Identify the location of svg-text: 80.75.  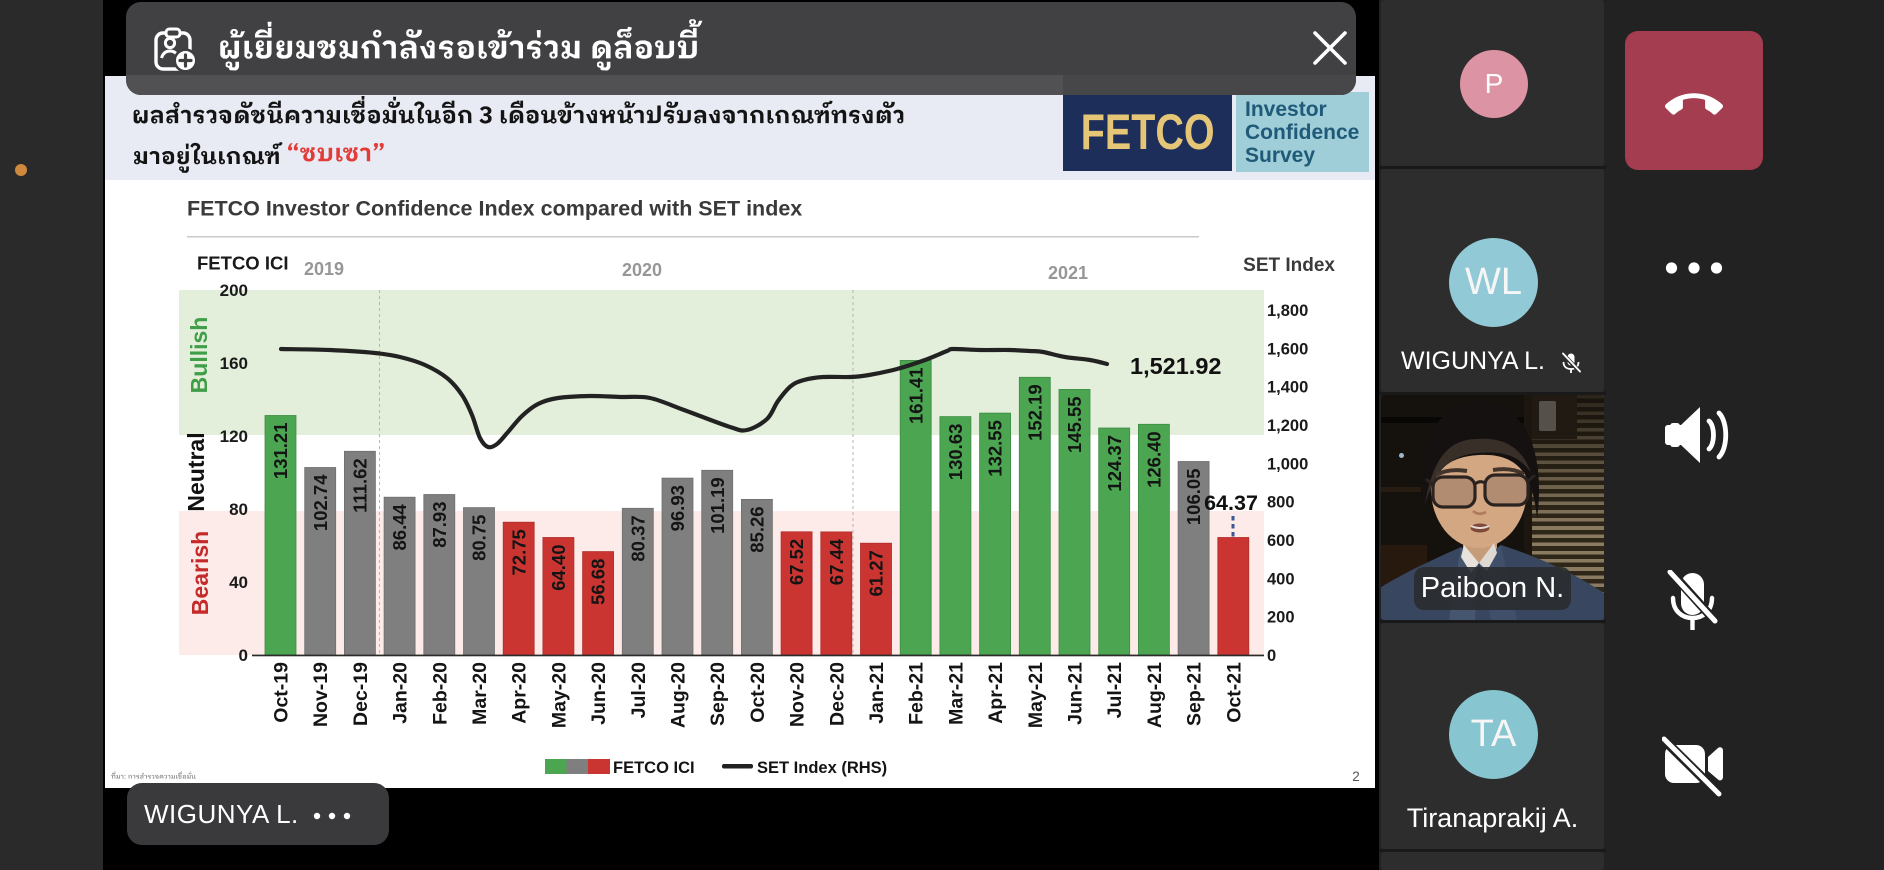
(479, 538).